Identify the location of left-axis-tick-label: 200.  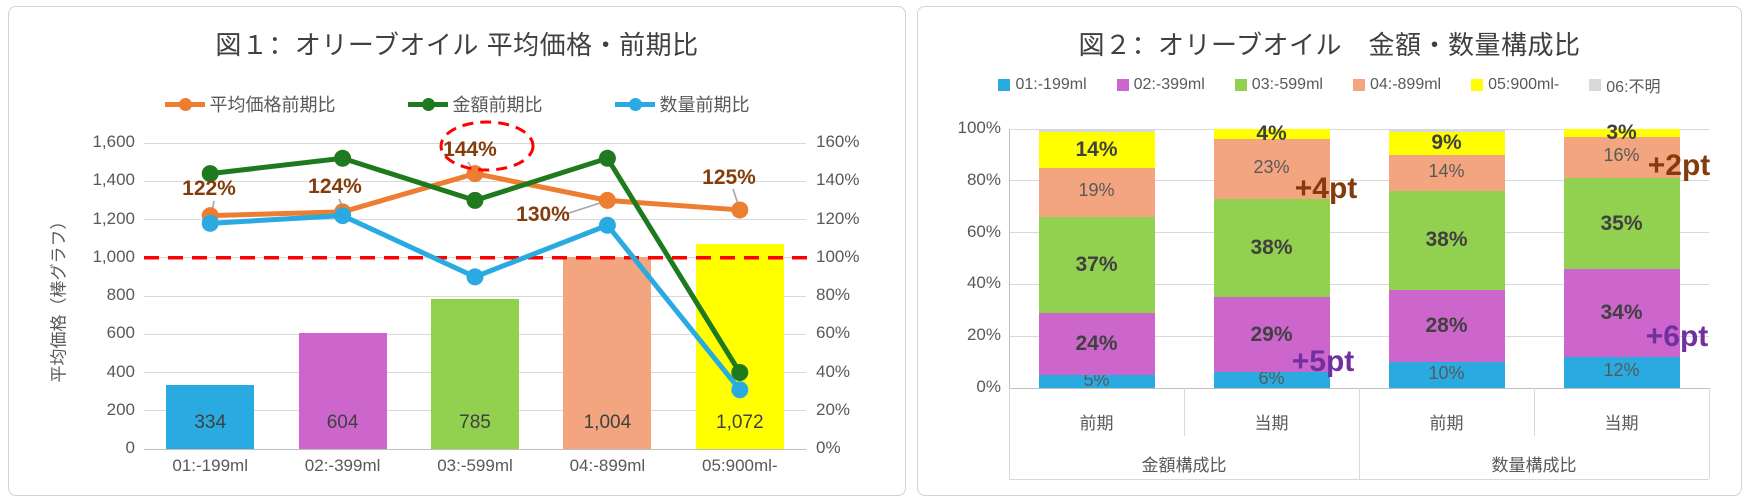
(120, 409).